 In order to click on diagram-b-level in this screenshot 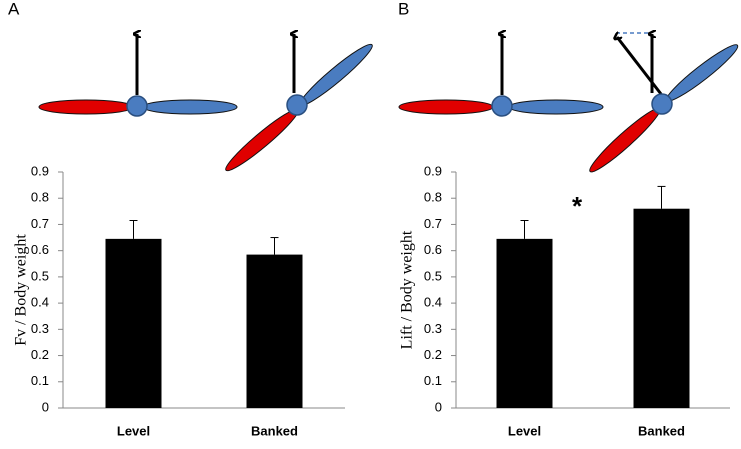, I will do `click(501, 75)`.